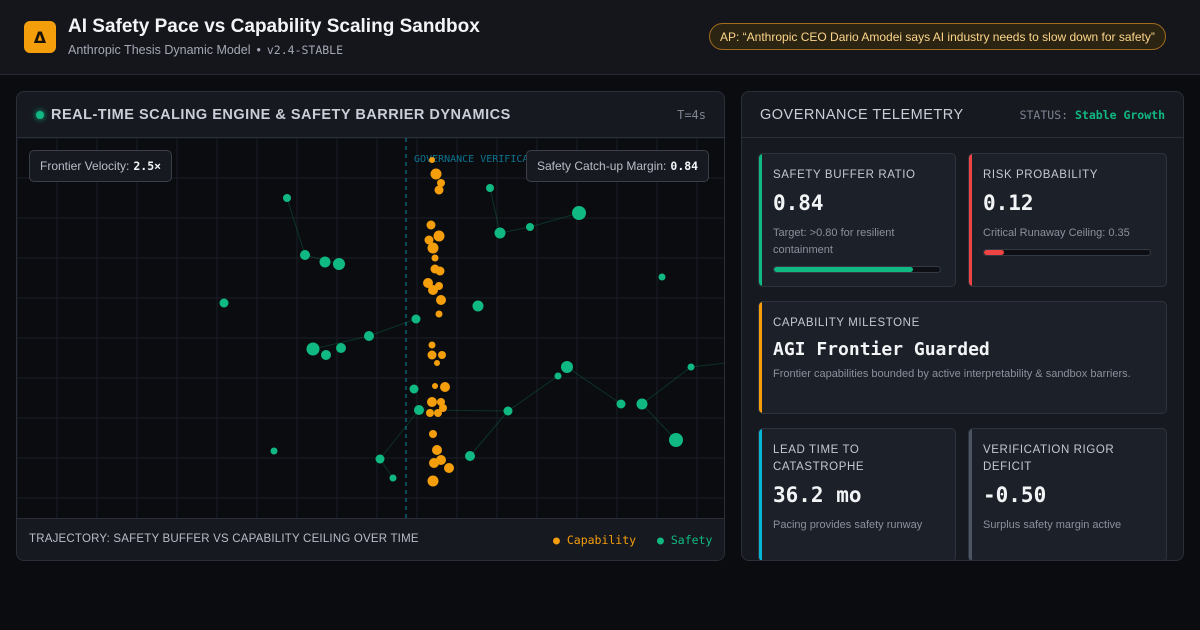 The image size is (1200, 630). I want to click on card-label: CAPABILITY MILESTONE, so click(846, 323).